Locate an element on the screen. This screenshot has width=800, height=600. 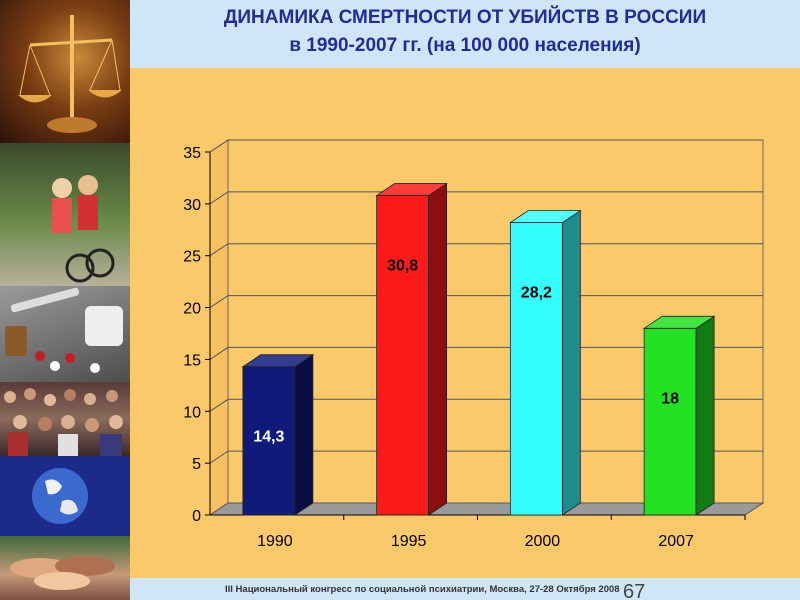
bar-side-1990 is located at coordinates (304, 434).